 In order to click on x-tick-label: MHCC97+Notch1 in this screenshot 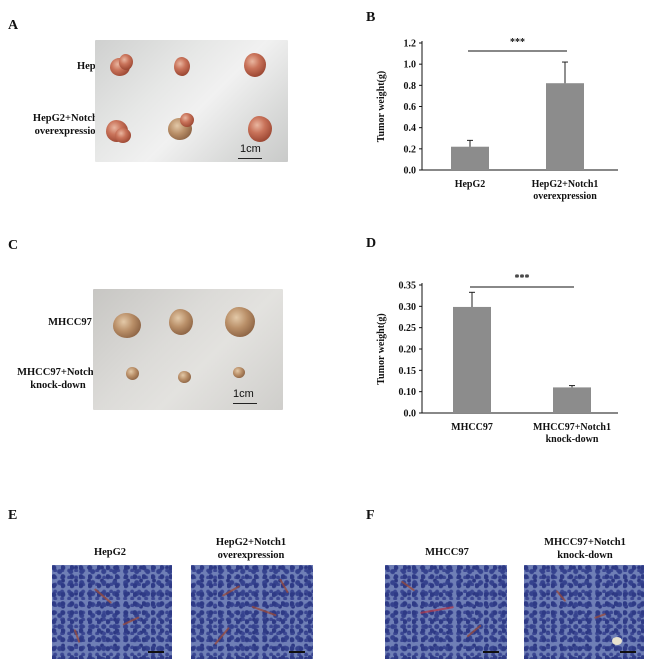, I will do `click(572, 427)`.